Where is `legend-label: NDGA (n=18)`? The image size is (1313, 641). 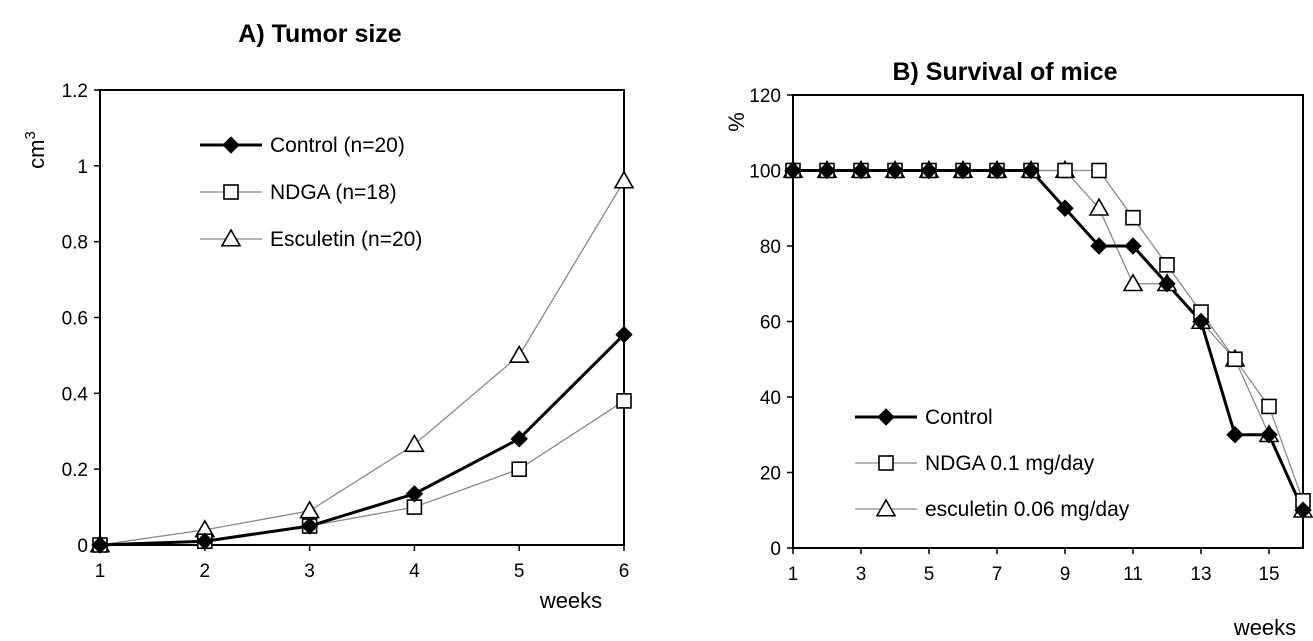
legend-label: NDGA (n=18) is located at coordinates (333, 192).